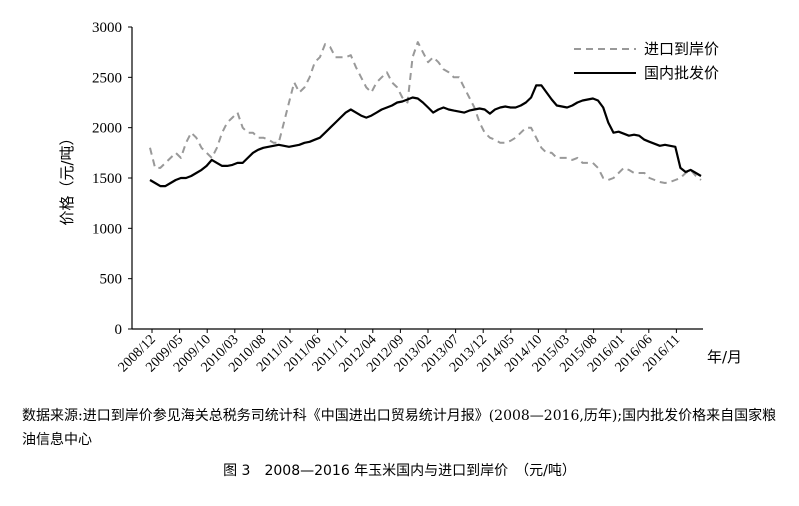 The image size is (799, 506). What do you see at coordinates (107, 129) in the screenshot?
I see `y-tick-label: 2000` at bounding box center [107, 129].